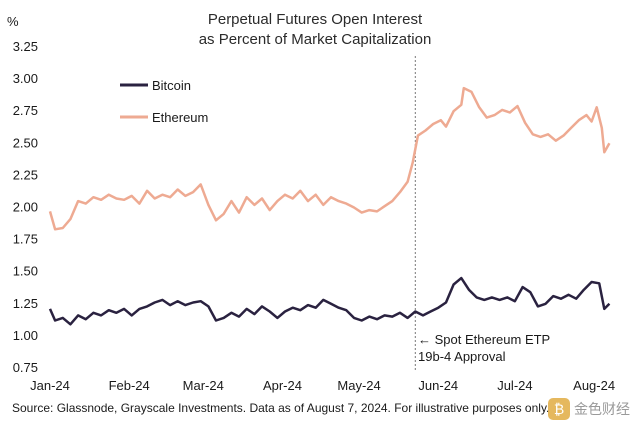  Describe the element at coordinates (25, 239) in the screenshot. I see `y-tick-label: 1.75` at that location.